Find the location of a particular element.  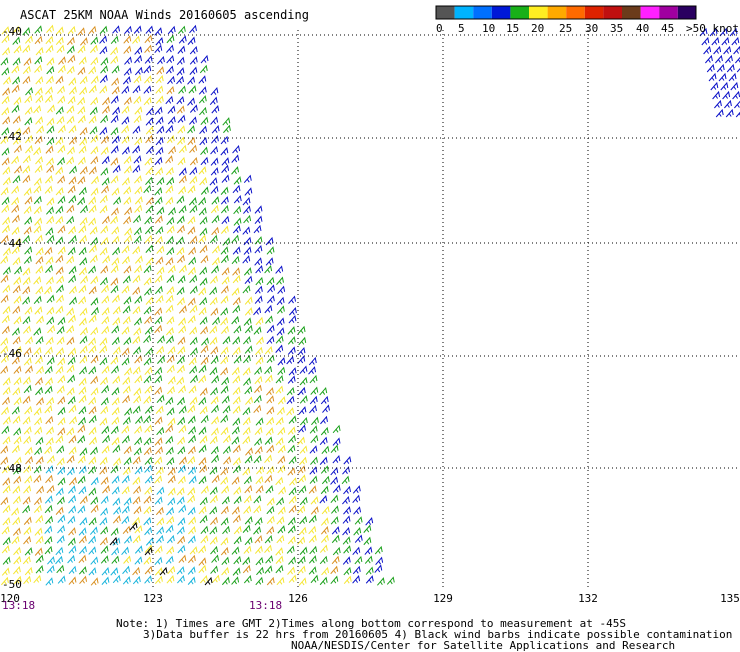

legend-label: 25 is located at coordinates (566, 28).